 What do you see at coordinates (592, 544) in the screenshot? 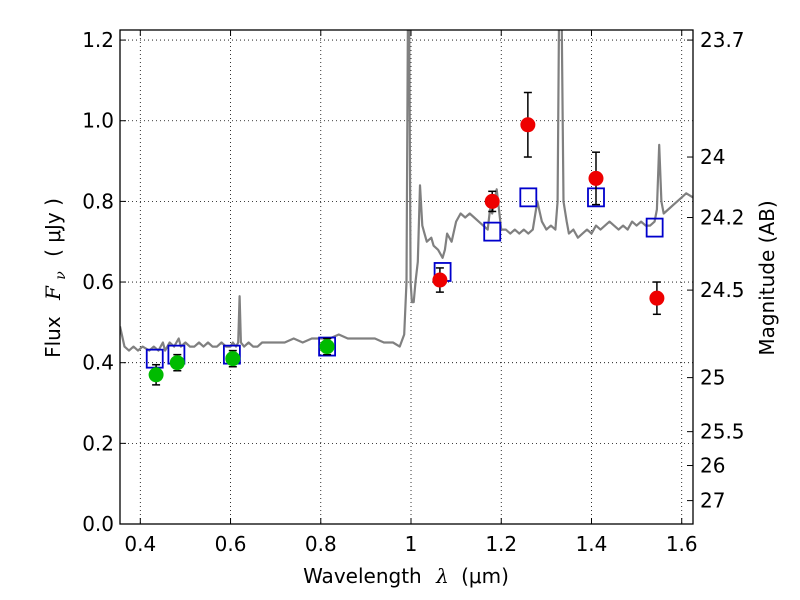
I see `x-tick-label: 1.4` at bounding box center [592, 544].